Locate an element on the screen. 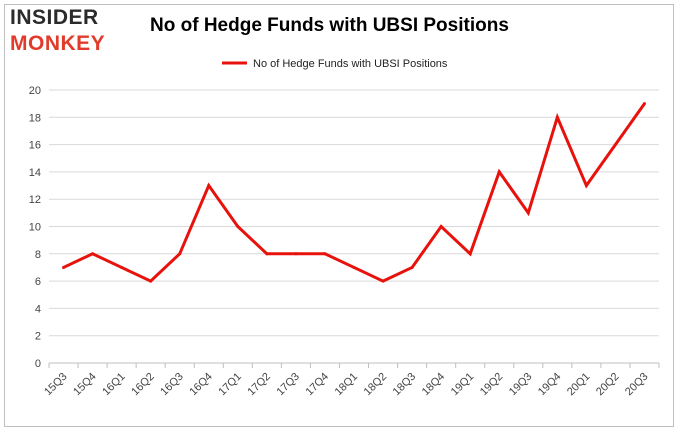 Image resolution: width=680 pixels, height=433 pixels. y-tick-label: 14 is located at coordinates (35, 173).